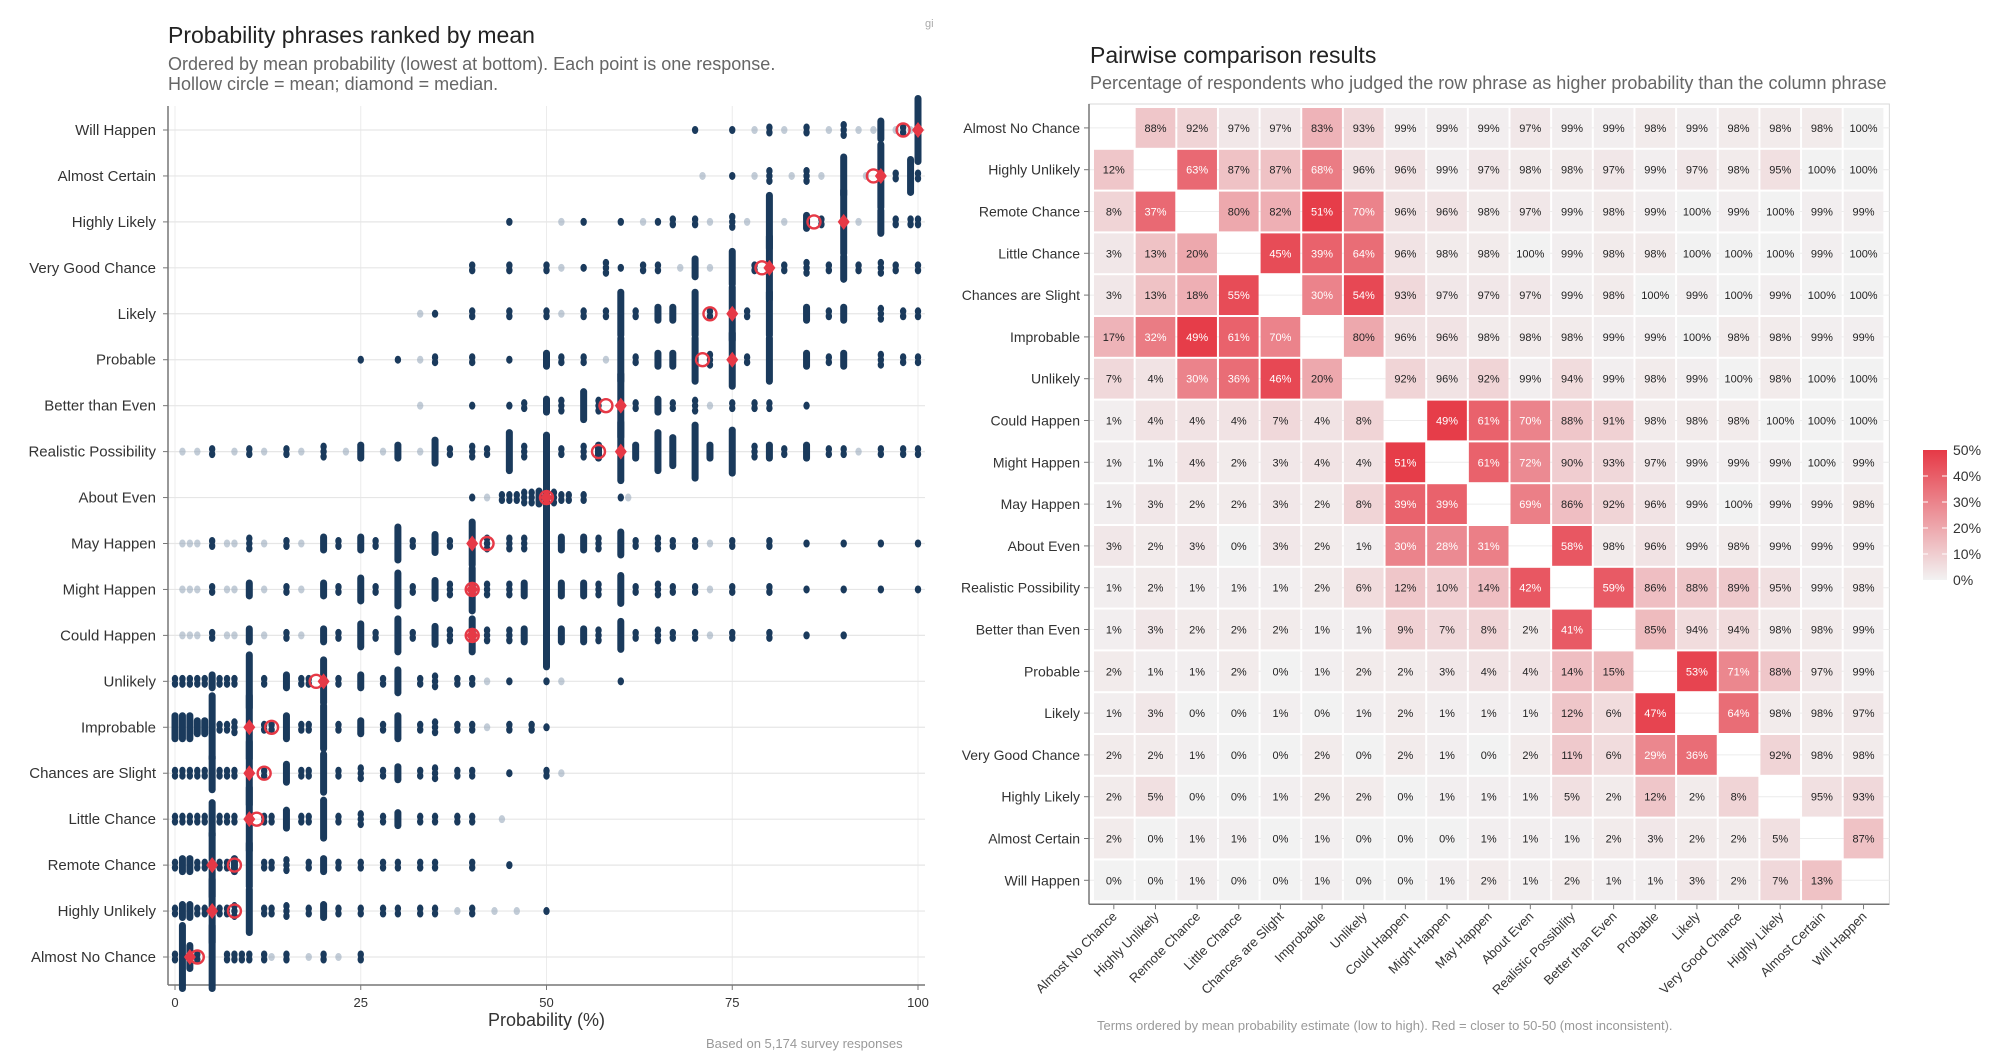  Describe the element at coordinates (1239, 171) in the screenshot. I see `heatmap-cell-label: 87%` at that location.